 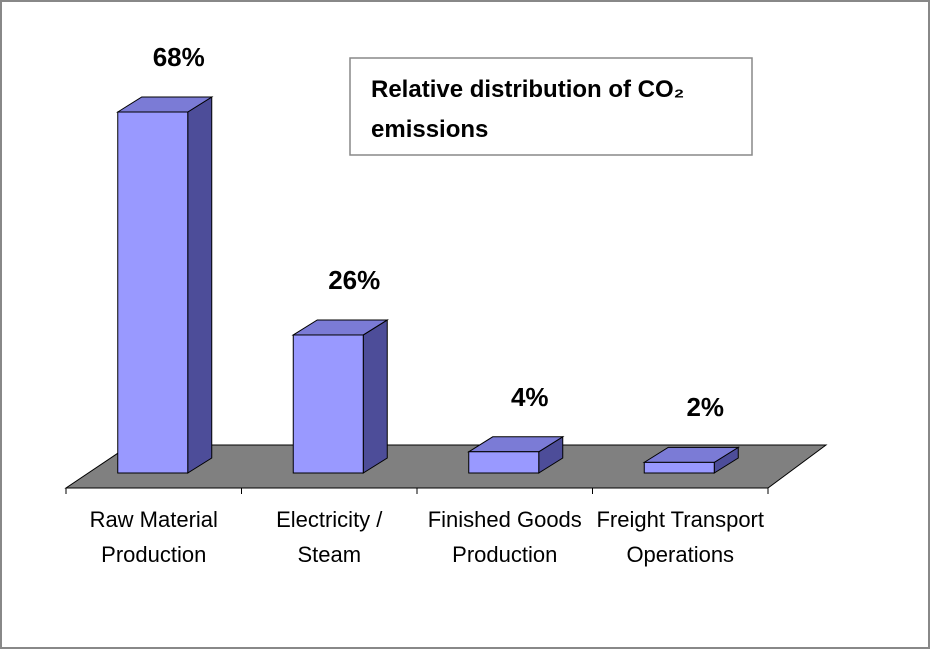 What do you see at coordinates (680, 537) in the screenshot?
I see `x-tick-label: Freight Transport Operations` at bounding box center [680, 537].